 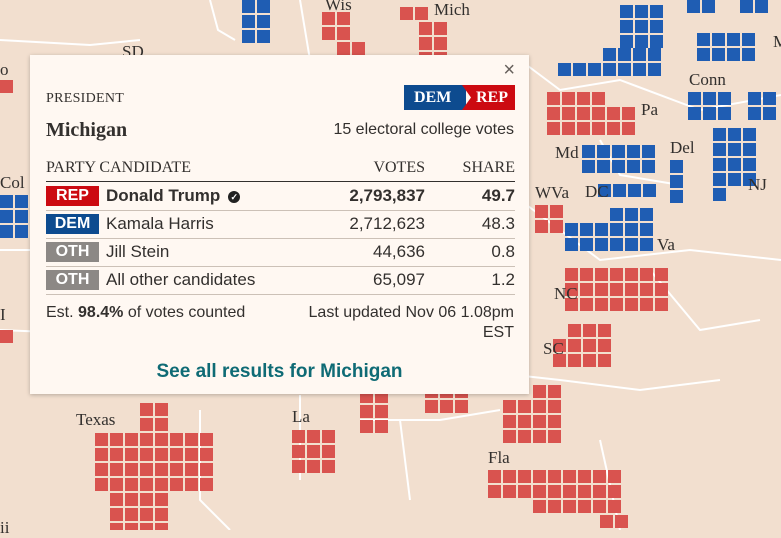 I want to click on candidate-row: OTH All other candidates 65,097 1.2, so click(x=280, y=280).